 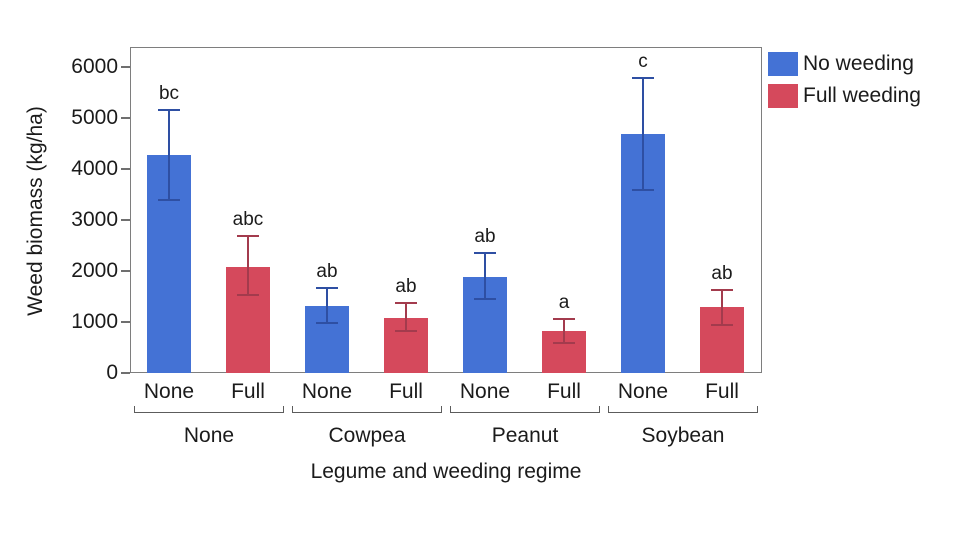 What do you see at coordinates (94, 117) in the screenshot?
I see `y-axis-tick-label: 5000` at bounding box center [94, 117].